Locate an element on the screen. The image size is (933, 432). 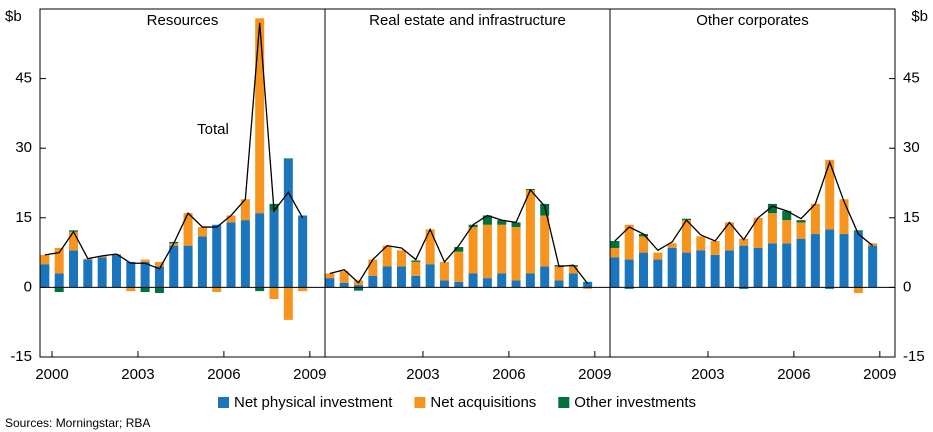
panel-title: Resources is located at coordinates (183, 20).